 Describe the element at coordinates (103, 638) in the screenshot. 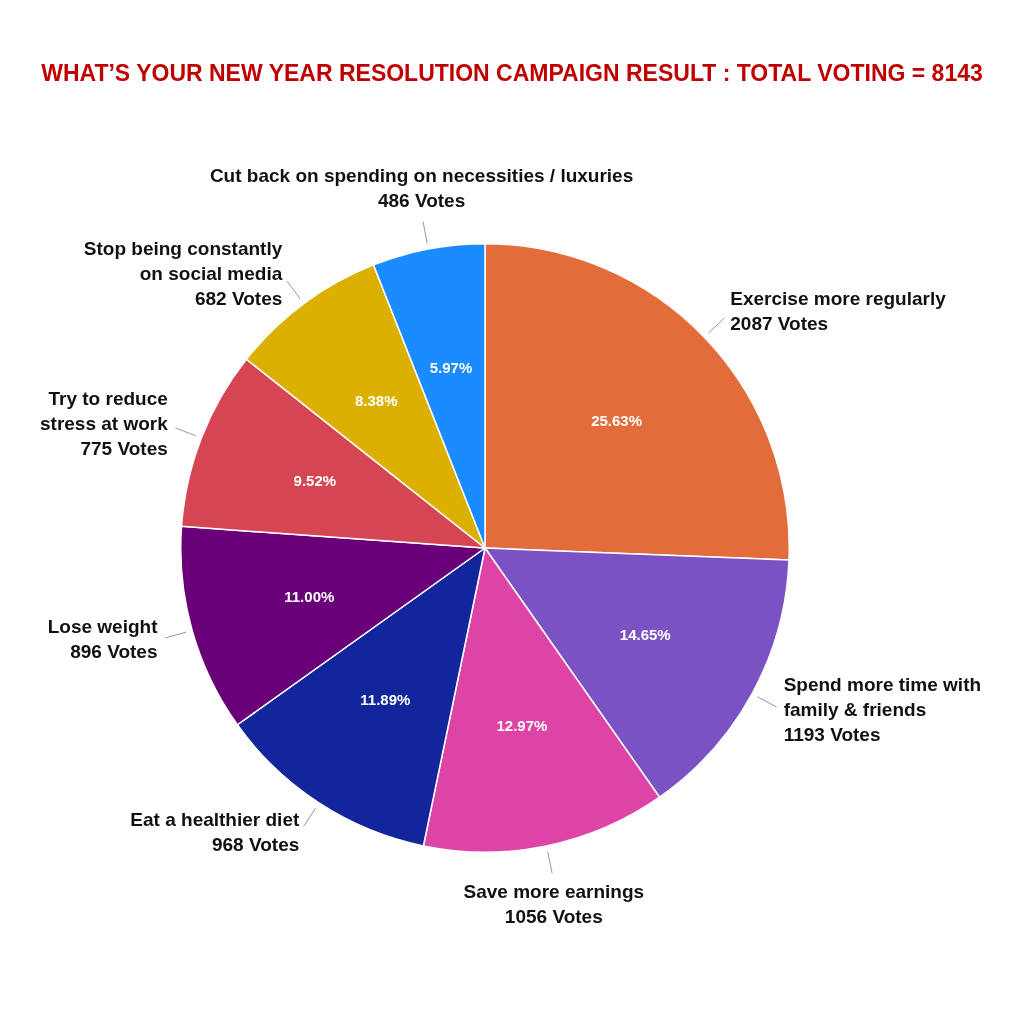

I see `slice-label: Lose weight 896 Votes` at that location.